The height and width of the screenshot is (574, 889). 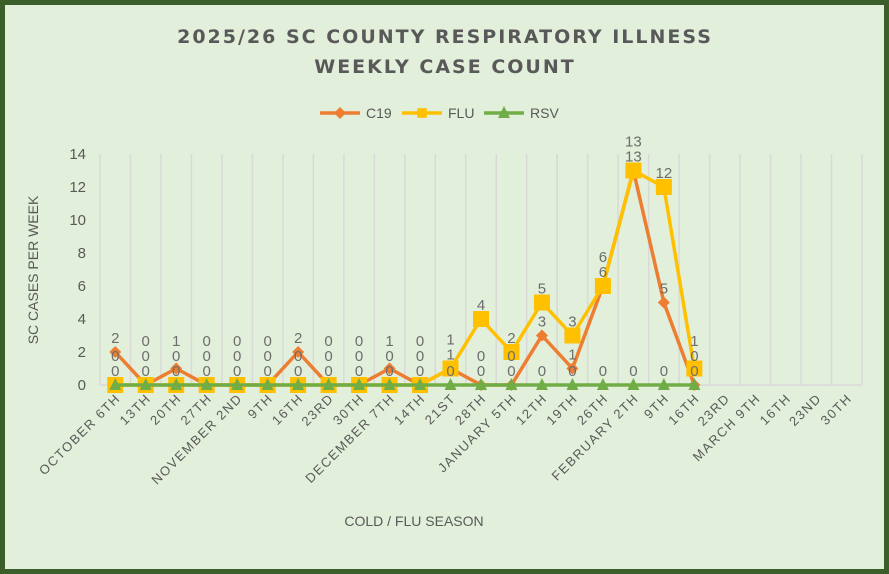 I want to click on x-tick-label: 19TH, so click(x=561, y=409).